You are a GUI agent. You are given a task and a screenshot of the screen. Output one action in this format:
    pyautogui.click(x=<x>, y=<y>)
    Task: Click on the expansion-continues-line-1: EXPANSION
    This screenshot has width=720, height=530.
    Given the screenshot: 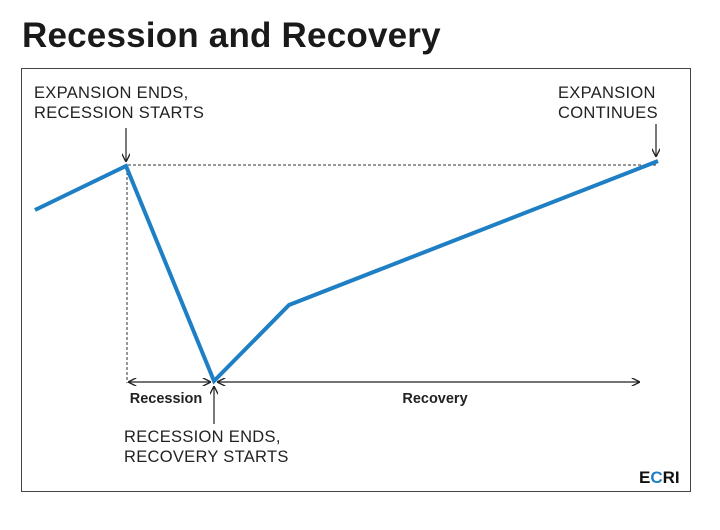 What is the action you would take?
    pyautogui.click(x=607, y=93)
    